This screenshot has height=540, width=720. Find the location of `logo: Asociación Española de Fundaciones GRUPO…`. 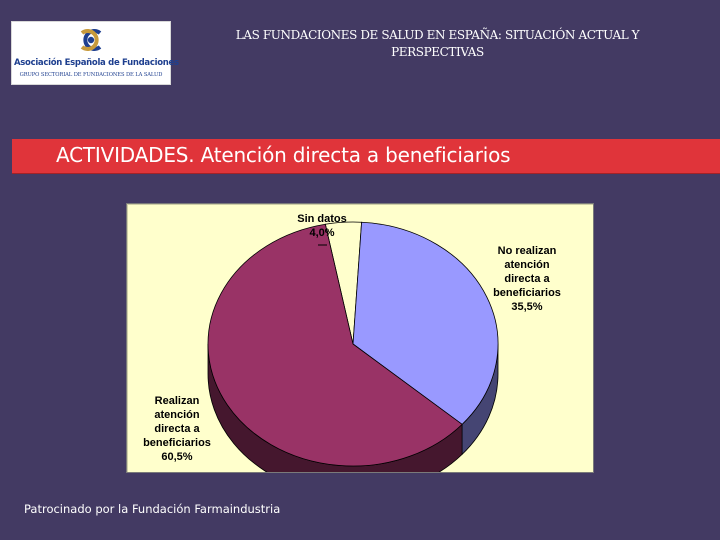

logo: Asociación Española de Fundaciones GRUPO… is located at coordinates (95, 53).